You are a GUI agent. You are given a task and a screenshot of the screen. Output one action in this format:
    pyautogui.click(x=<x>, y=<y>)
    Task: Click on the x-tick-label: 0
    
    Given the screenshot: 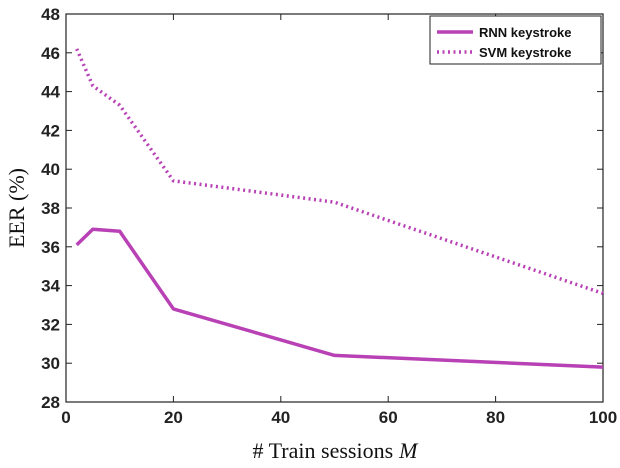 What is the action you would take?
    pyautogui.click(x=65, y=417)
    